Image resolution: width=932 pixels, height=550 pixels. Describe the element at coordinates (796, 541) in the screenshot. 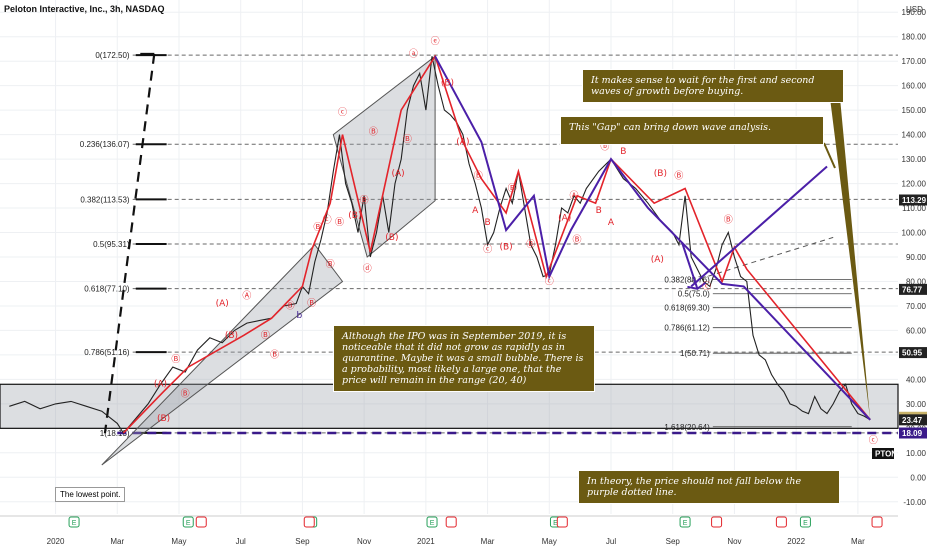

I see `x-tick-label: 2022` at that location.